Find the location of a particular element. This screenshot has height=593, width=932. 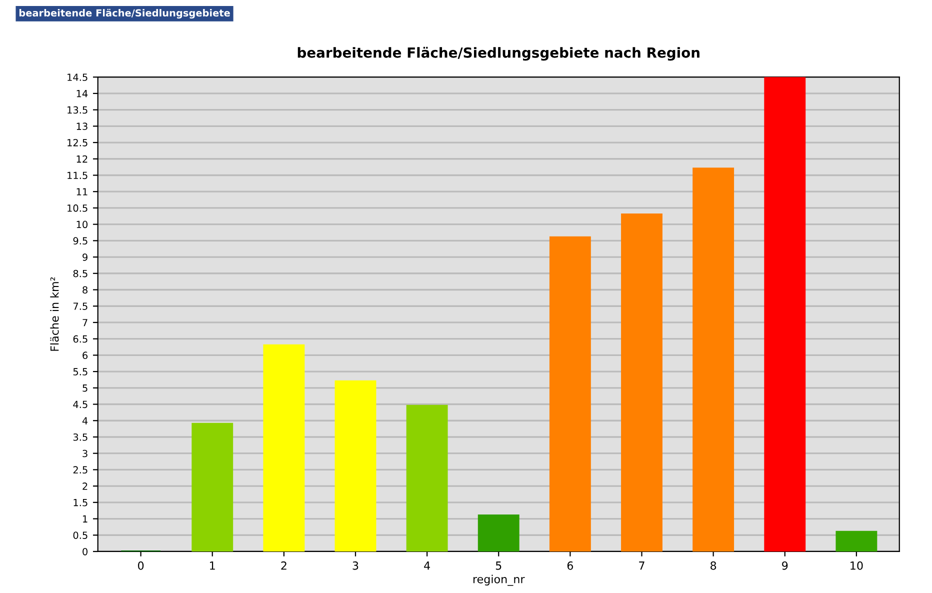

x-tick-label: 0 is located at coordinates (141, 565).